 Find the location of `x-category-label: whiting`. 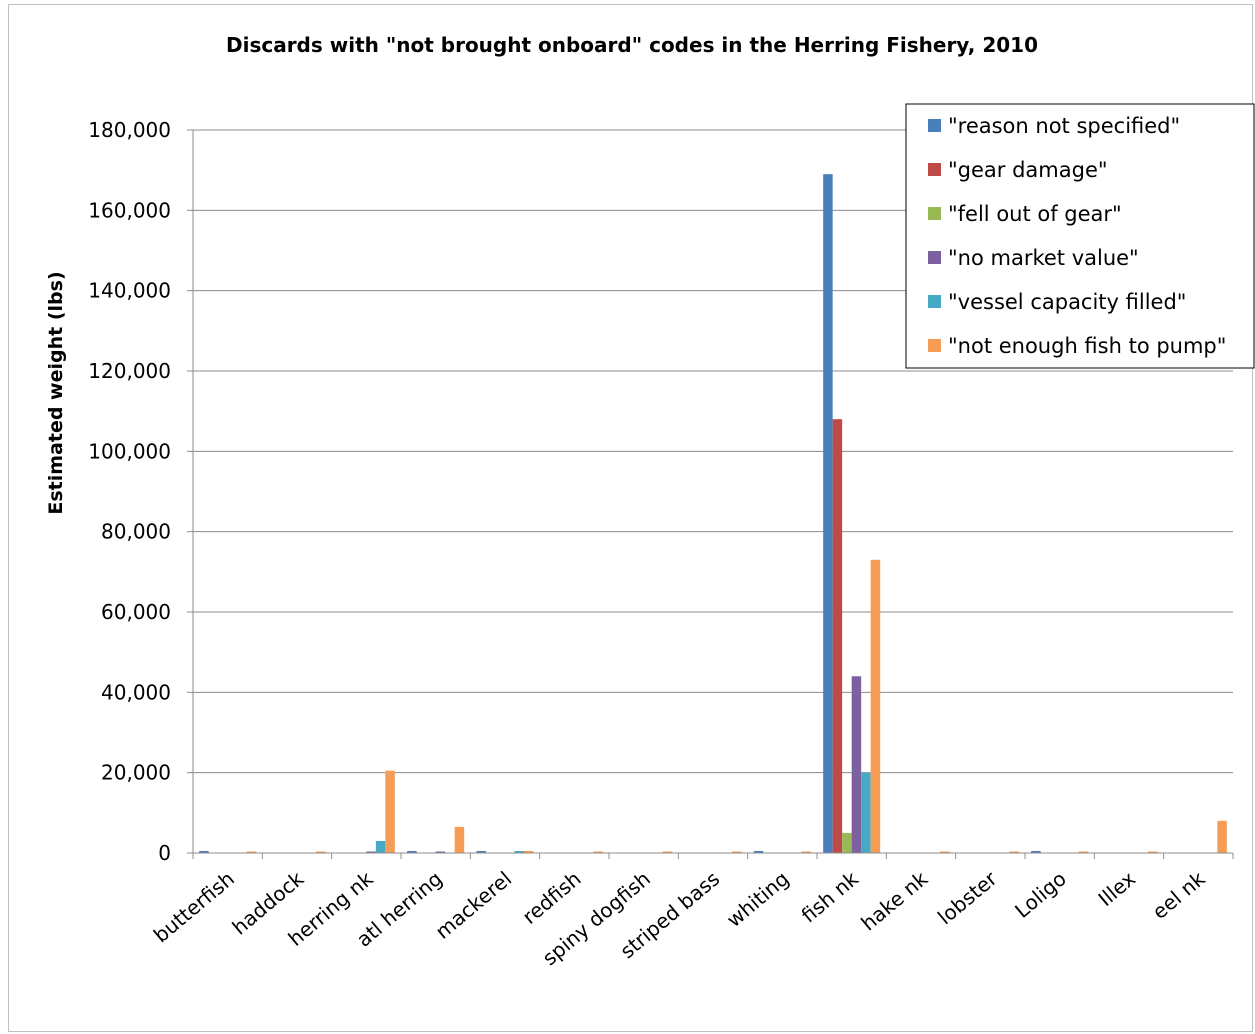

x-category-label: whiting is located at coordinates (758, 899).